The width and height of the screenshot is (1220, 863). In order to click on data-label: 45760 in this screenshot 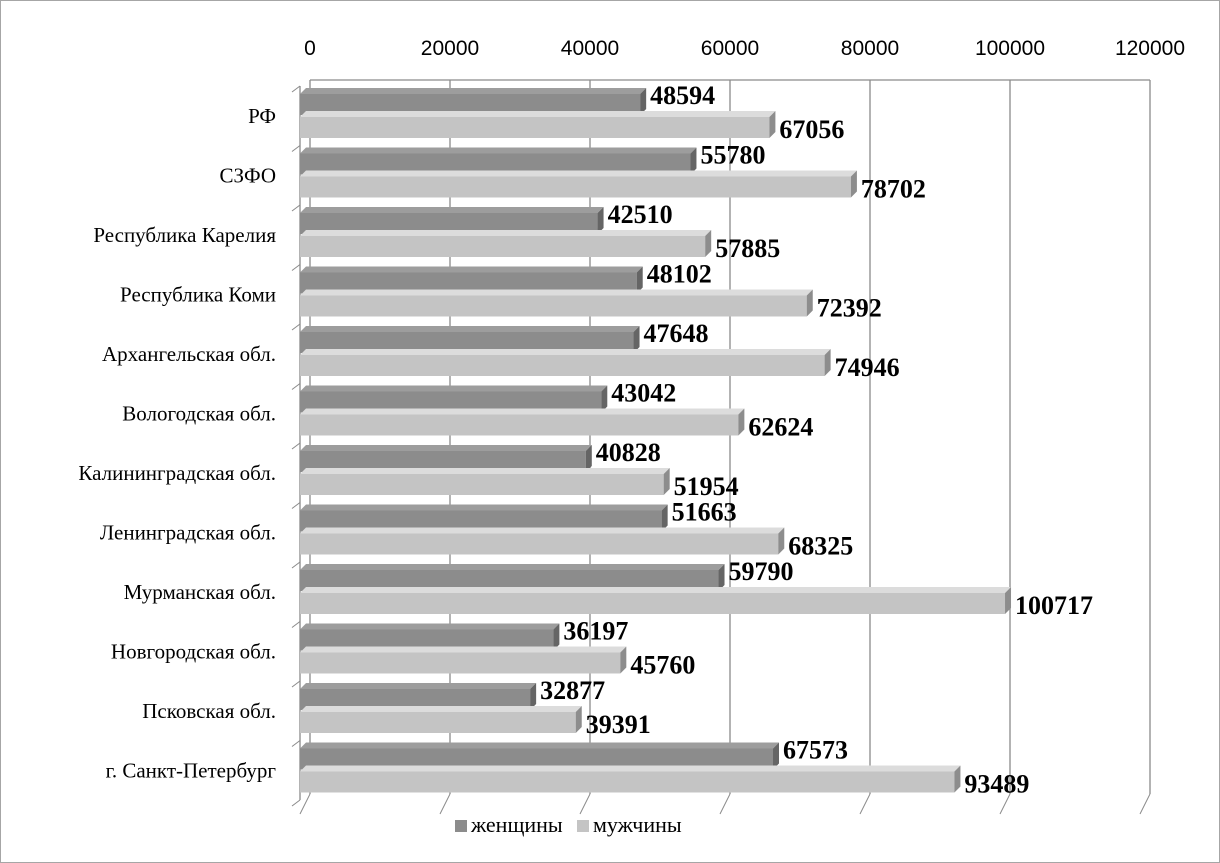, I will do `click(662, 665)`.